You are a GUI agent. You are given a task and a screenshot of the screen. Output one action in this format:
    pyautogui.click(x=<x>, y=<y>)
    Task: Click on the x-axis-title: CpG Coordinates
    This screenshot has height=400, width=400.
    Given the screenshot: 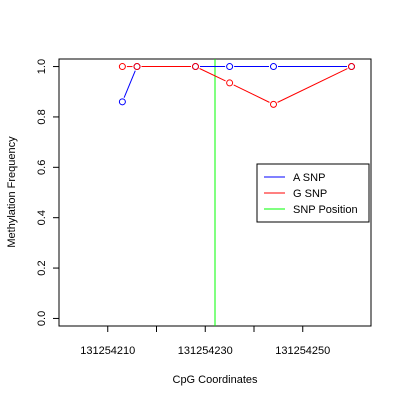 What is the action you would take?
    pyautogui.click(x=215, y=380)
    